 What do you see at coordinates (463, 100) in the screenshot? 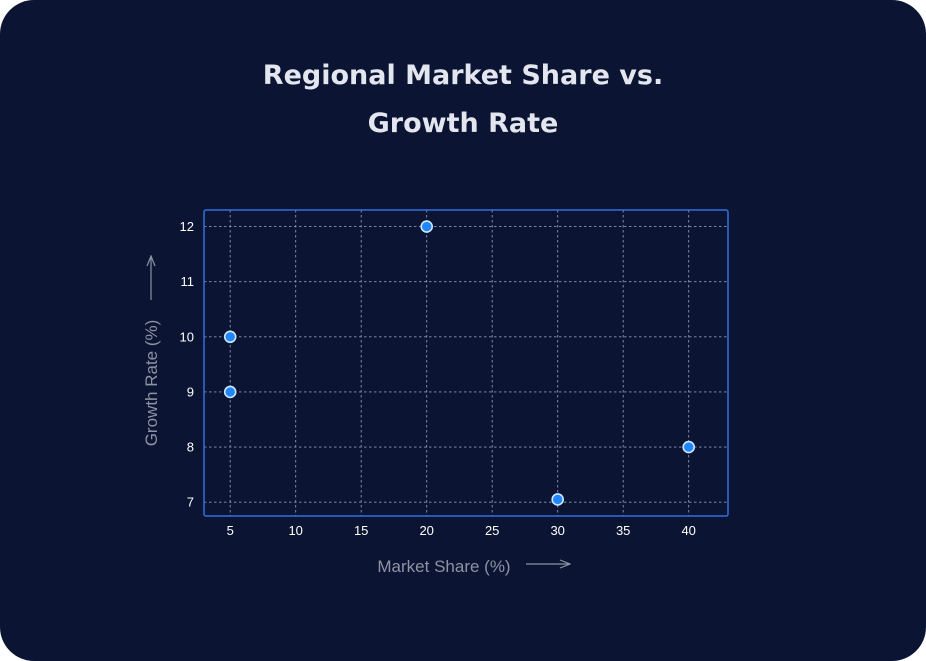
I see `chart-title: Regional Market Share vs. Growth Rate` at bounding box center [463, 100].